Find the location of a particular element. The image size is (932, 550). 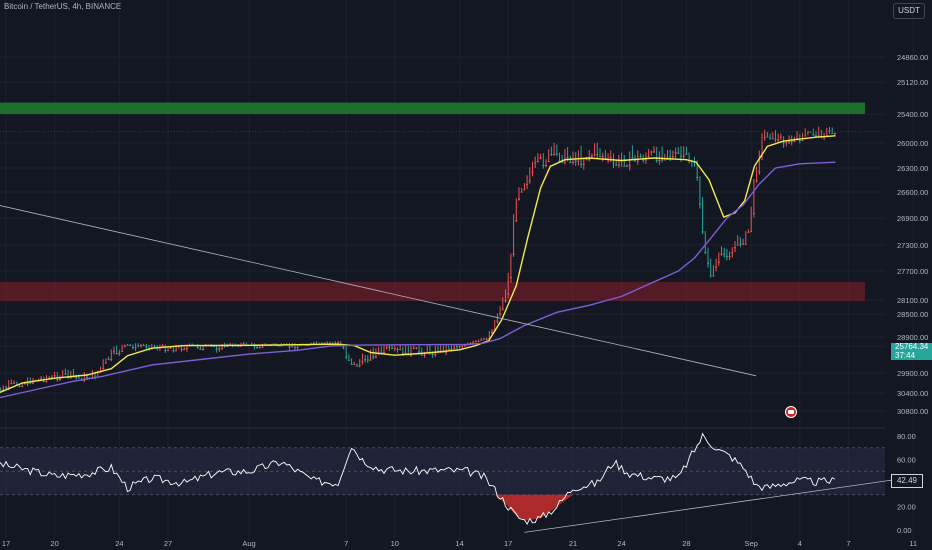

time-tick-label: 10 is located at coordinates (395, 543).